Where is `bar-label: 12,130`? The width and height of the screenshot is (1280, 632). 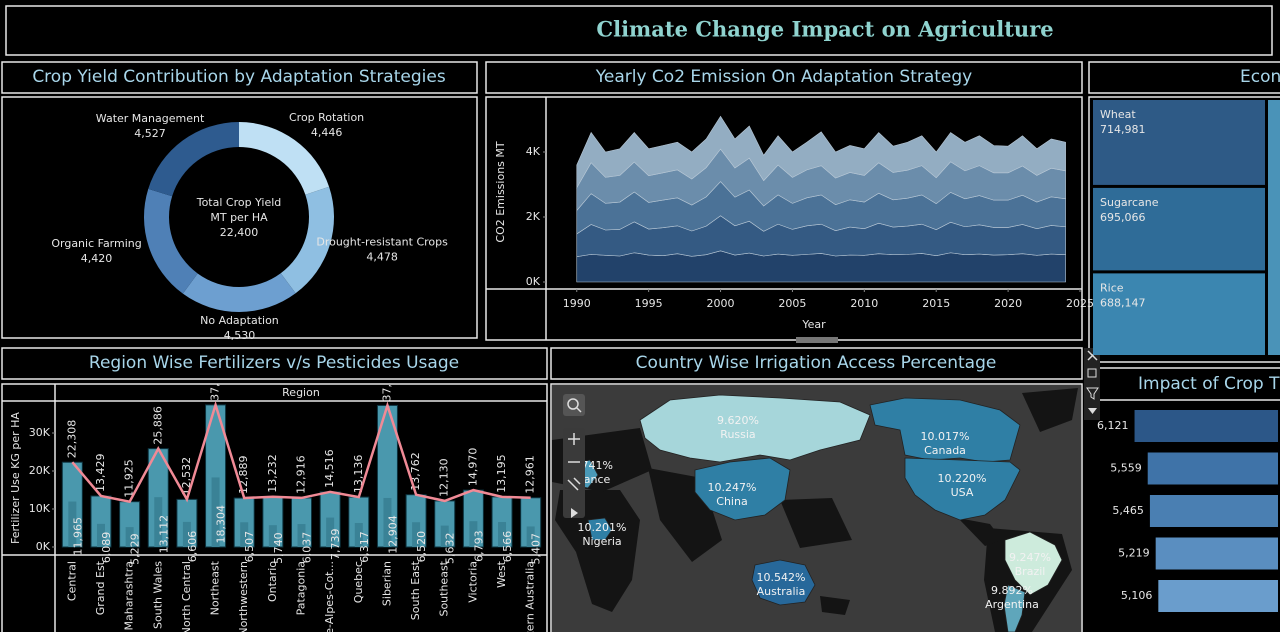 bar-label: 12,130 is located at coordinates (444, 477).